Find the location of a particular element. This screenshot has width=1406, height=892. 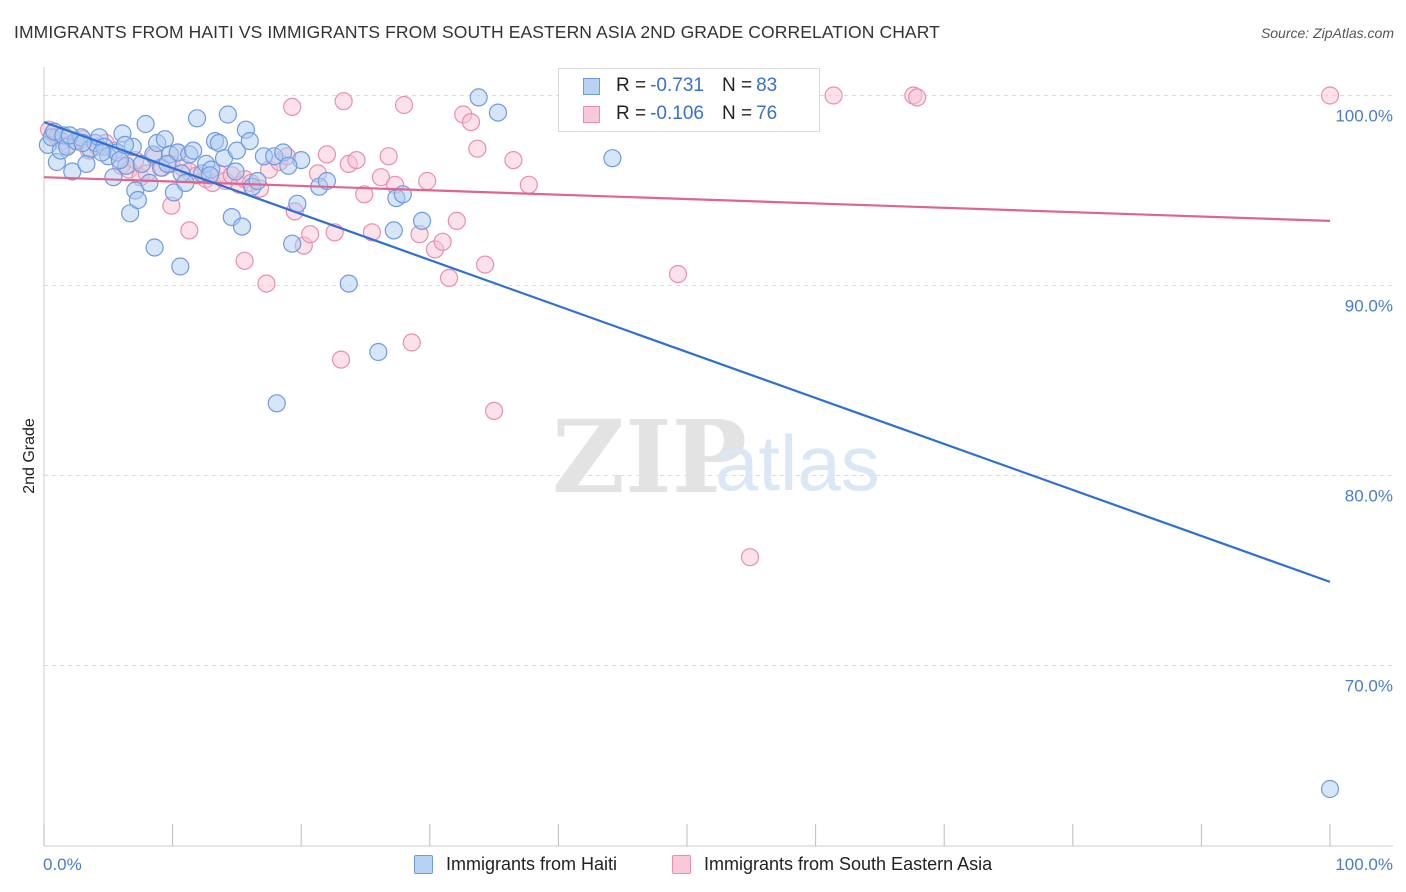

y-tick-label: 80.0% is located at coordinates (1369, 496).